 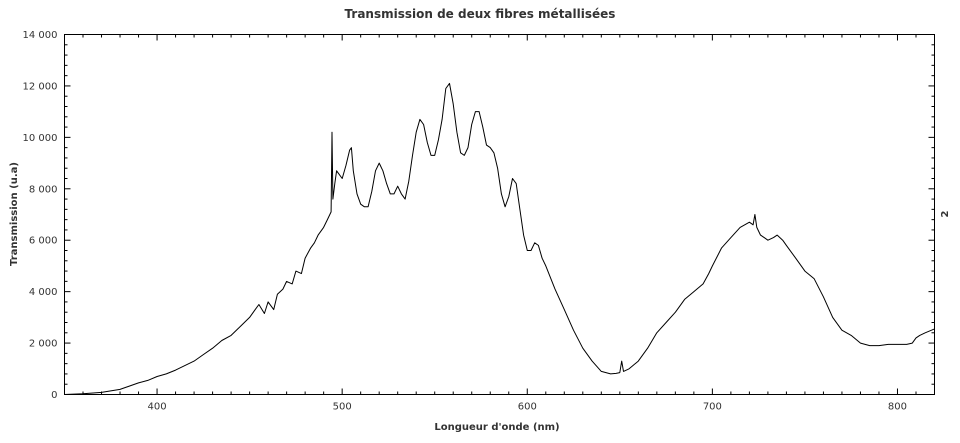 I want to click on y-tick-label: 12 000, so click(x=40, y=86).